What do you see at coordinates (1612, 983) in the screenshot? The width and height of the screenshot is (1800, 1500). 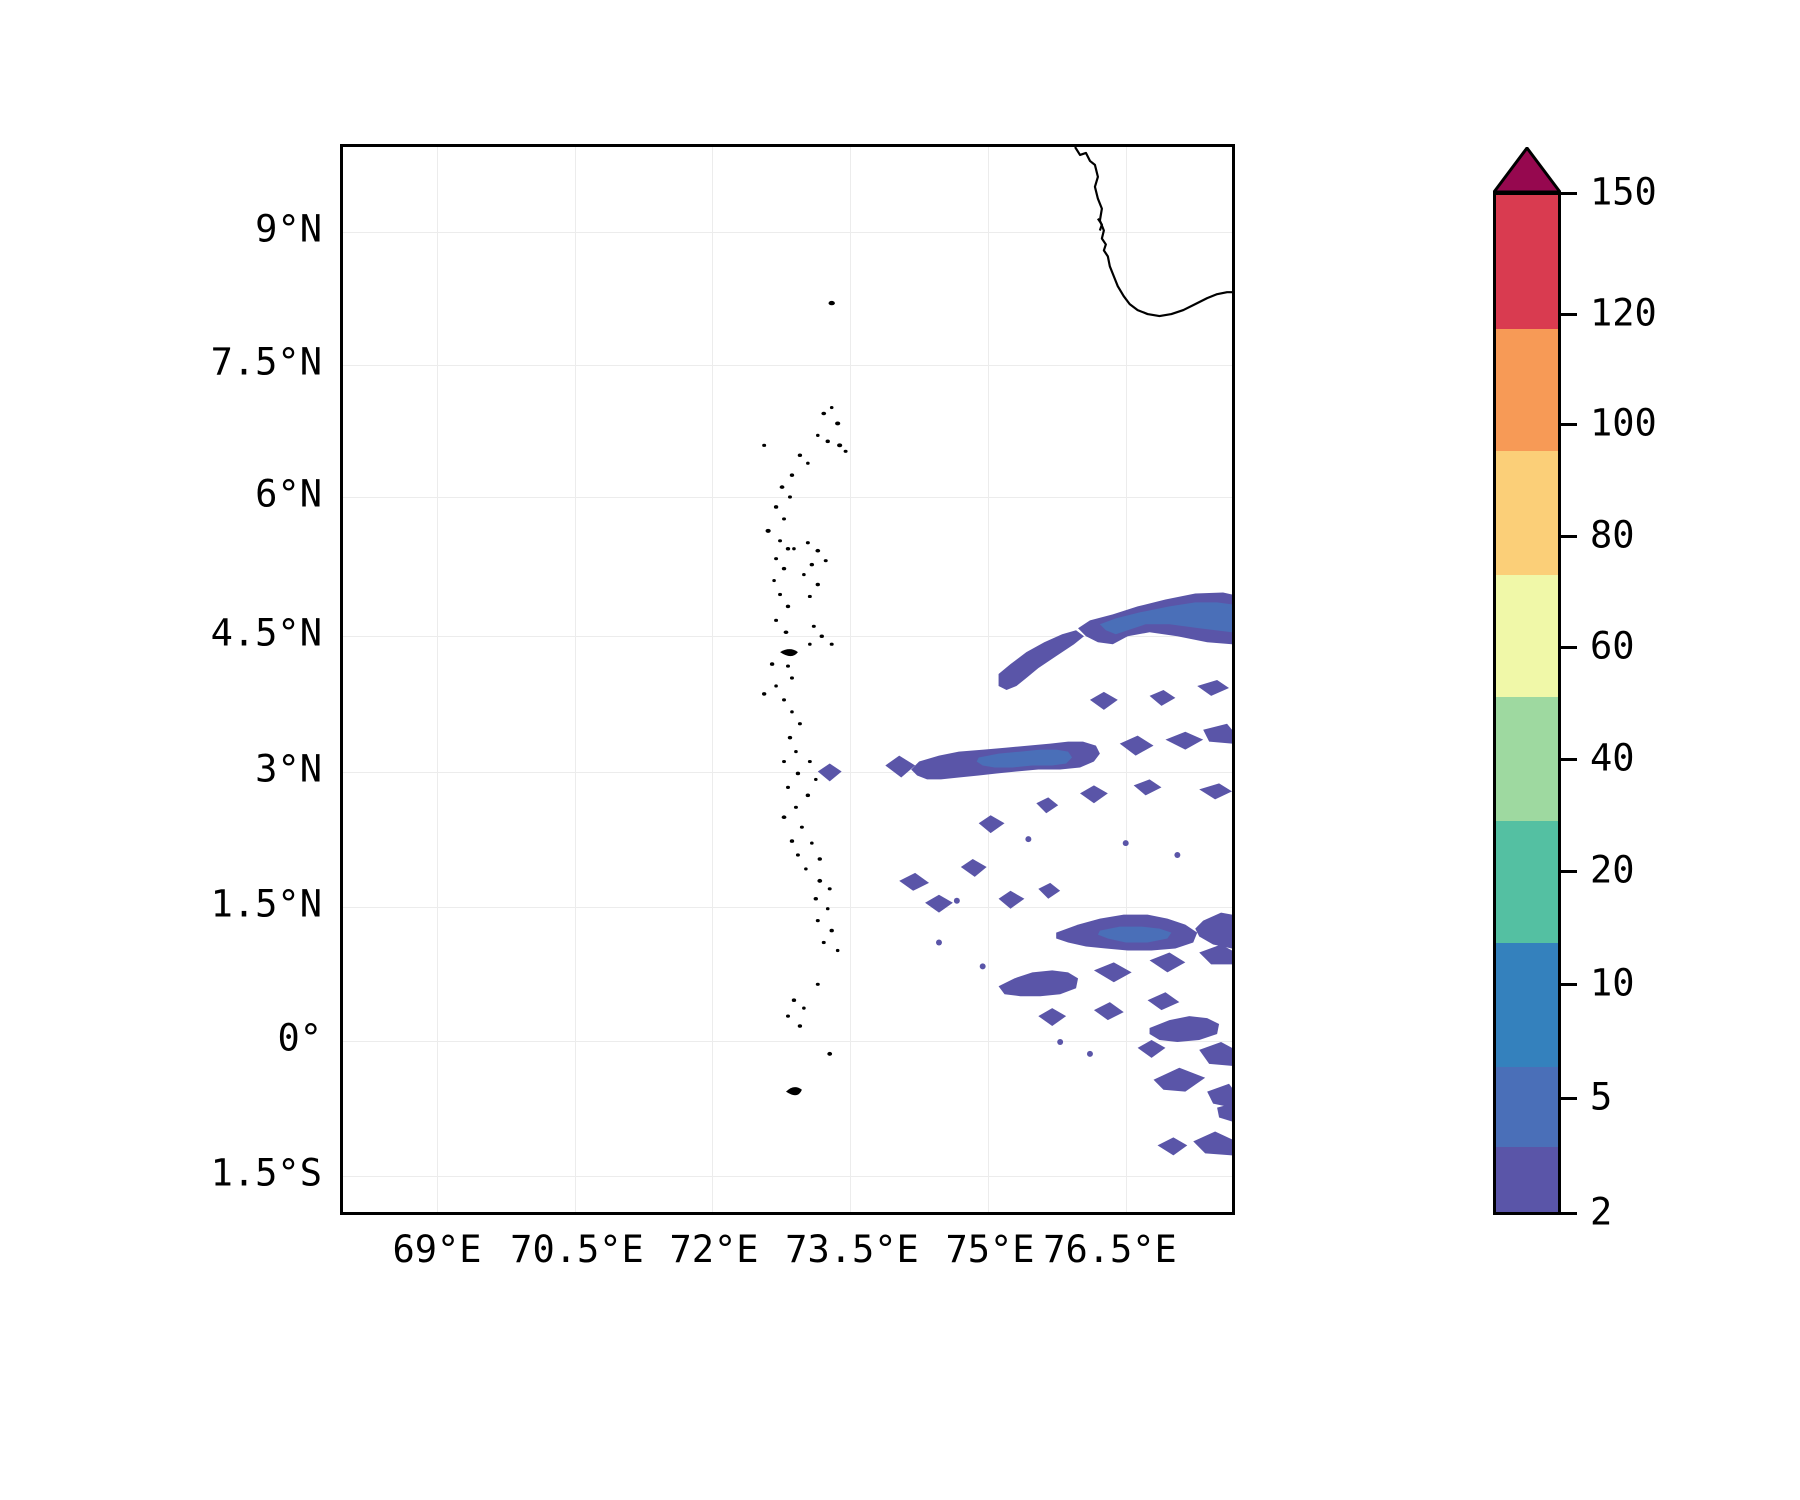 I see `colorbar-tick-label: 10` at bounding box center [1612, 983].